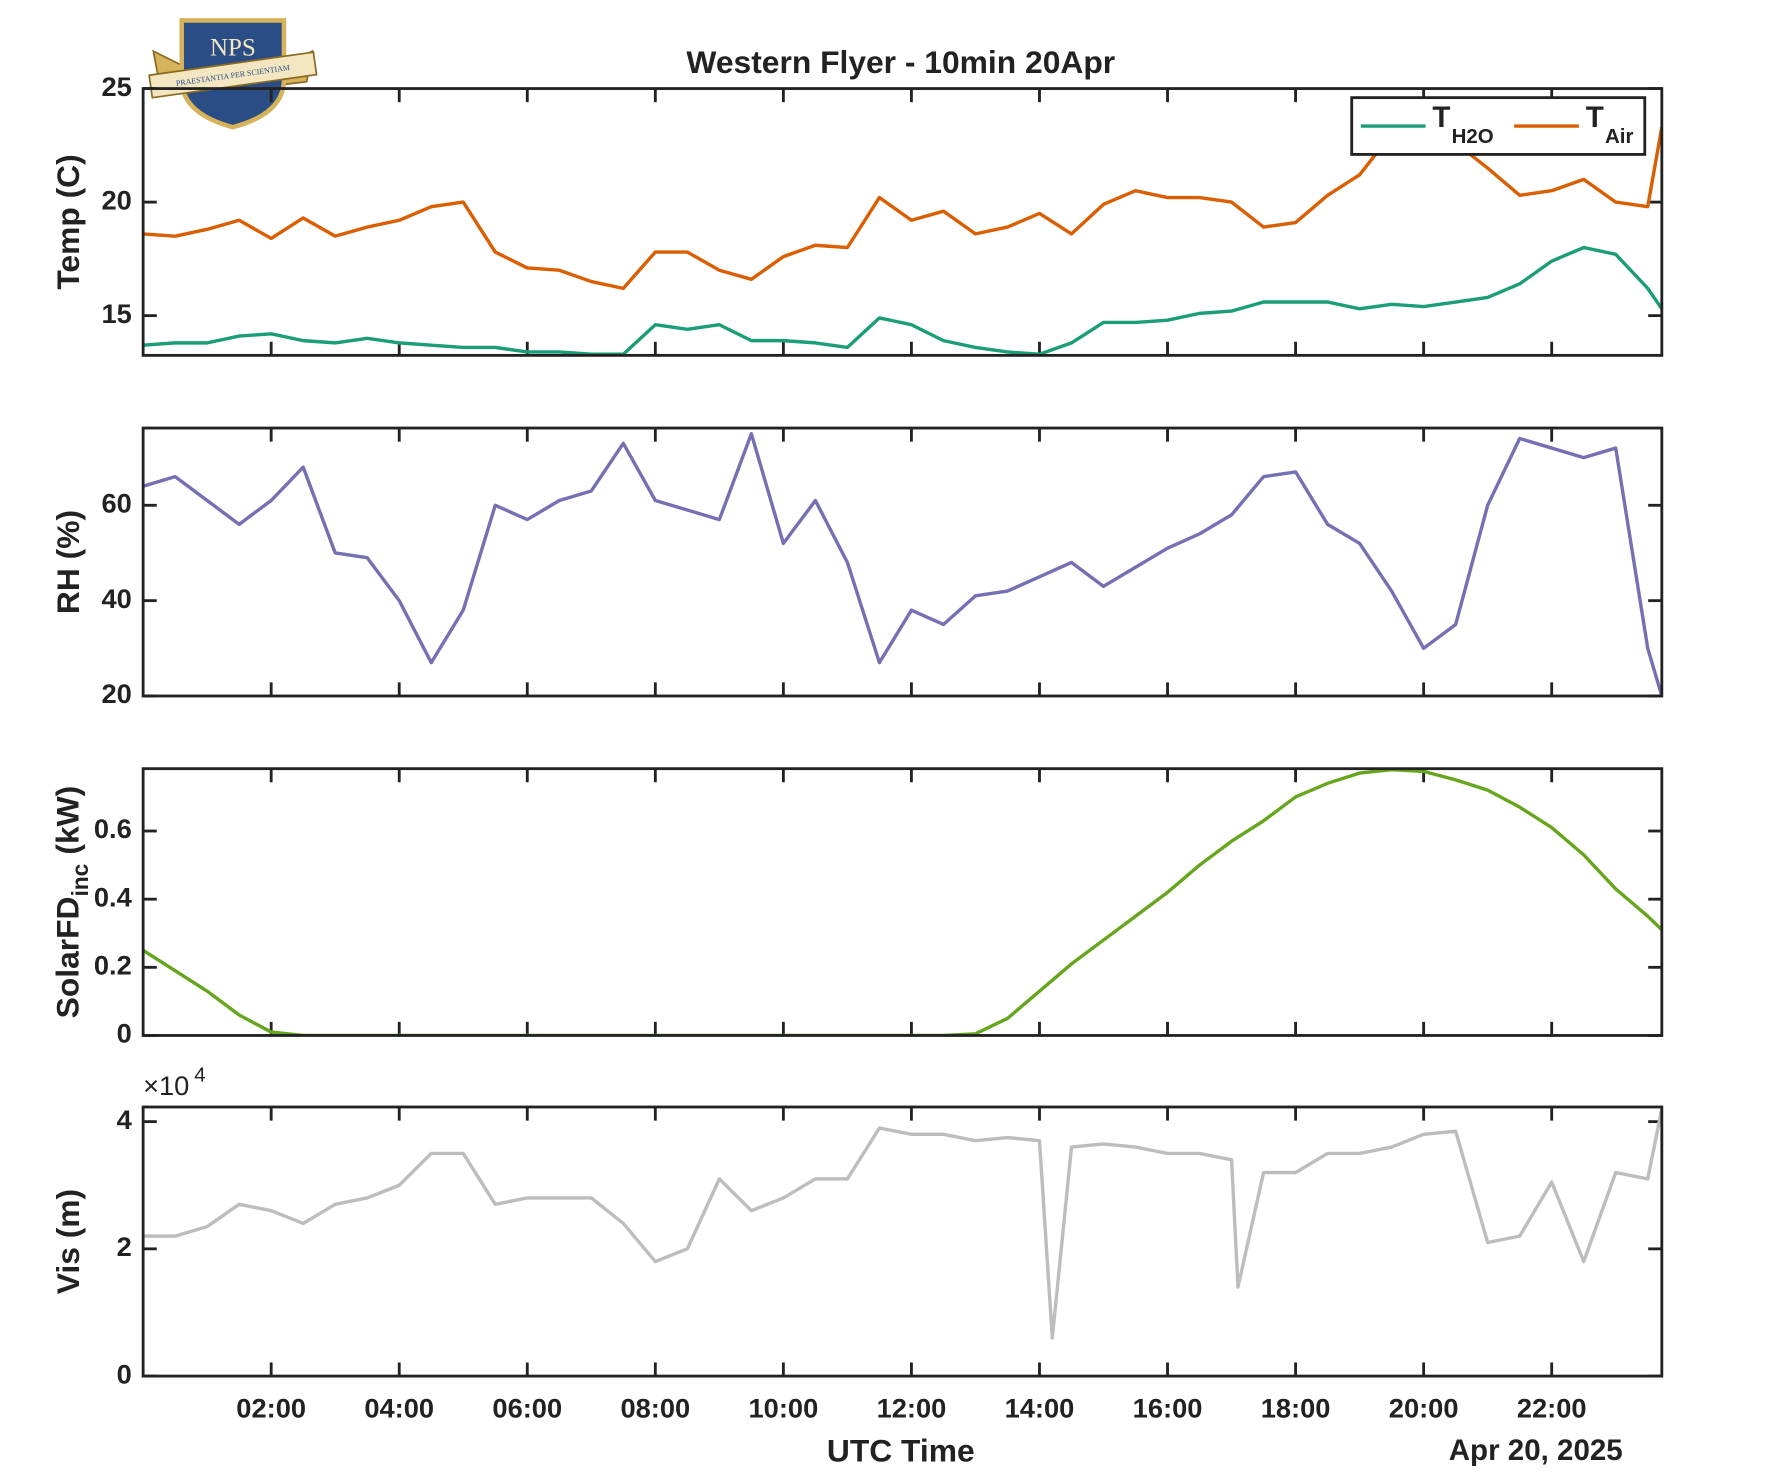 This screenshot has height=1476, width=1772. Describe the element at coordinates (901, 1451) in the screenshot. I see `x-axis-label: UTC Time` at that location.